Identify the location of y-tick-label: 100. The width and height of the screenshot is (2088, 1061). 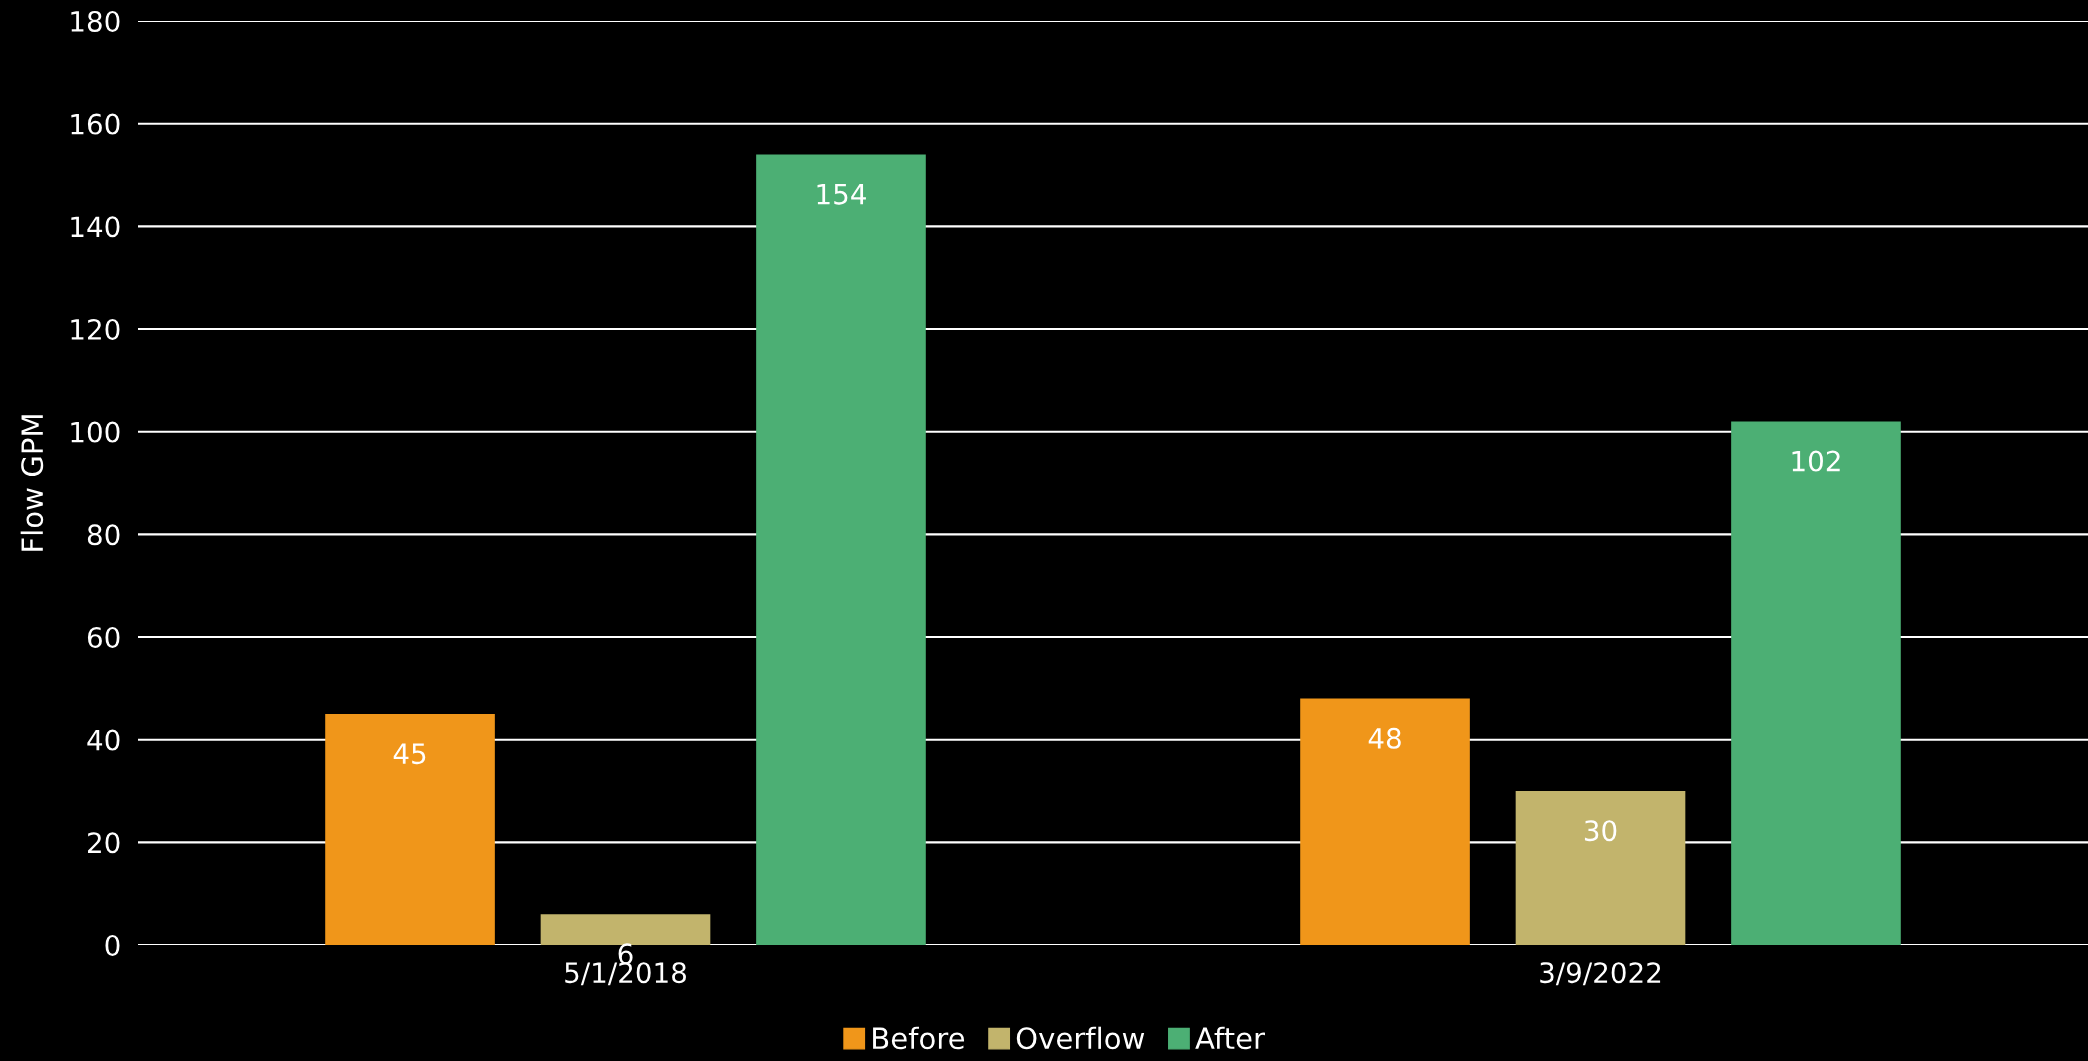
(95, 432).